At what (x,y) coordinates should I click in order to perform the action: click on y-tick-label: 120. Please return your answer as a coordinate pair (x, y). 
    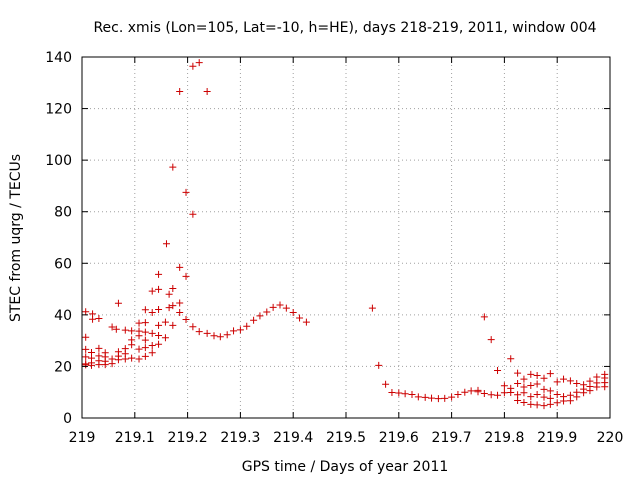
    Looking at the image, I should click on (58, 110).